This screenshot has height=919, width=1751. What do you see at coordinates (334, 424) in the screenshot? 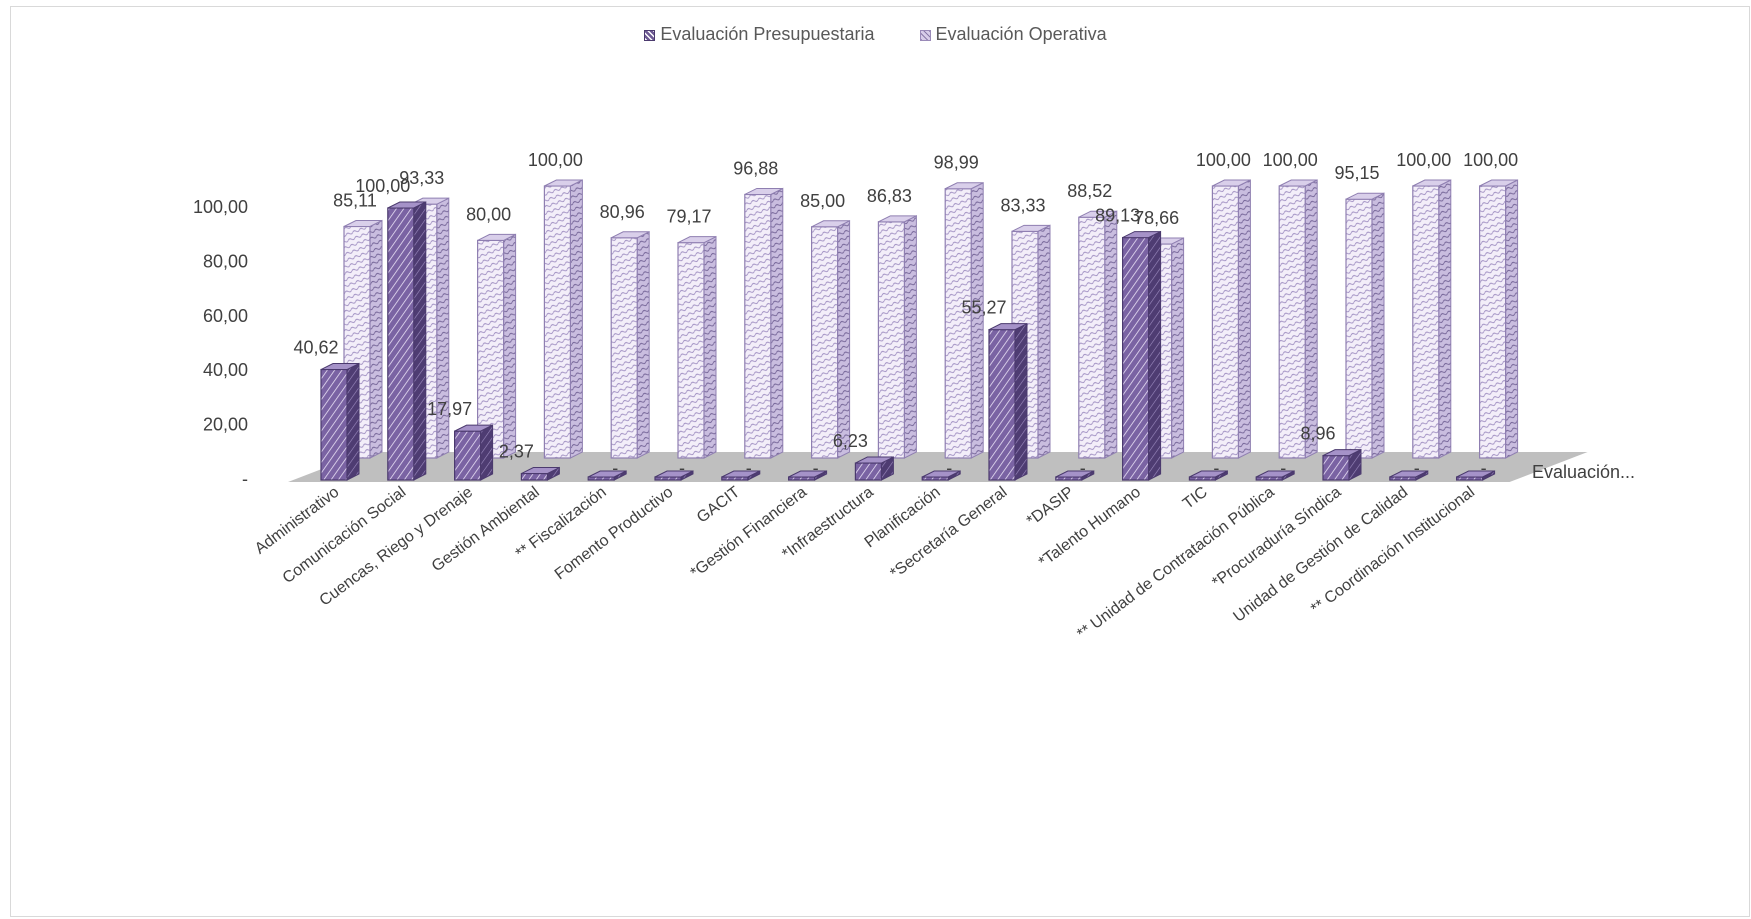
I see `bar-presupuestaria-0-front` at bounding box center [334, 424].